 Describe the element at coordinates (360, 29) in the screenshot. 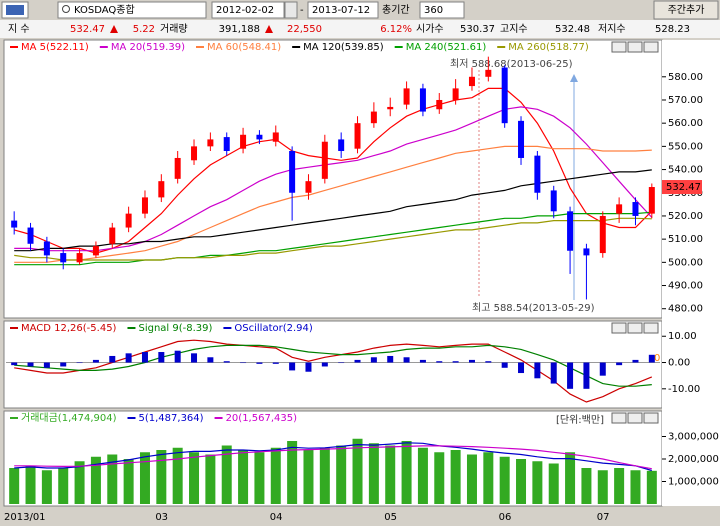

I see `quote-bar` at that location.